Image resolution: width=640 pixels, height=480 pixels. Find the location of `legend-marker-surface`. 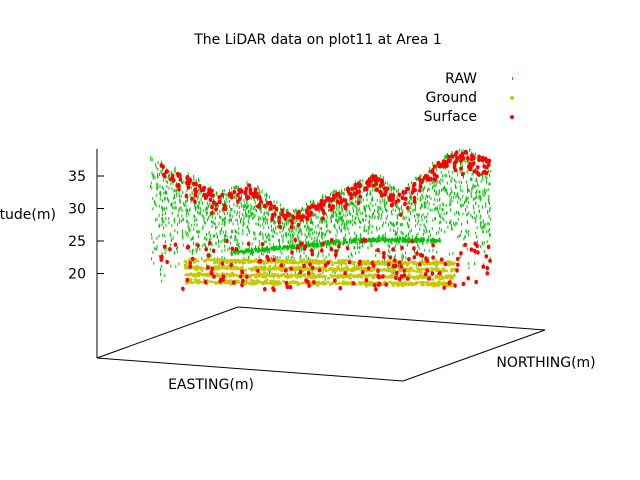

legend-marker-surface is located at coordinates (512, 117).